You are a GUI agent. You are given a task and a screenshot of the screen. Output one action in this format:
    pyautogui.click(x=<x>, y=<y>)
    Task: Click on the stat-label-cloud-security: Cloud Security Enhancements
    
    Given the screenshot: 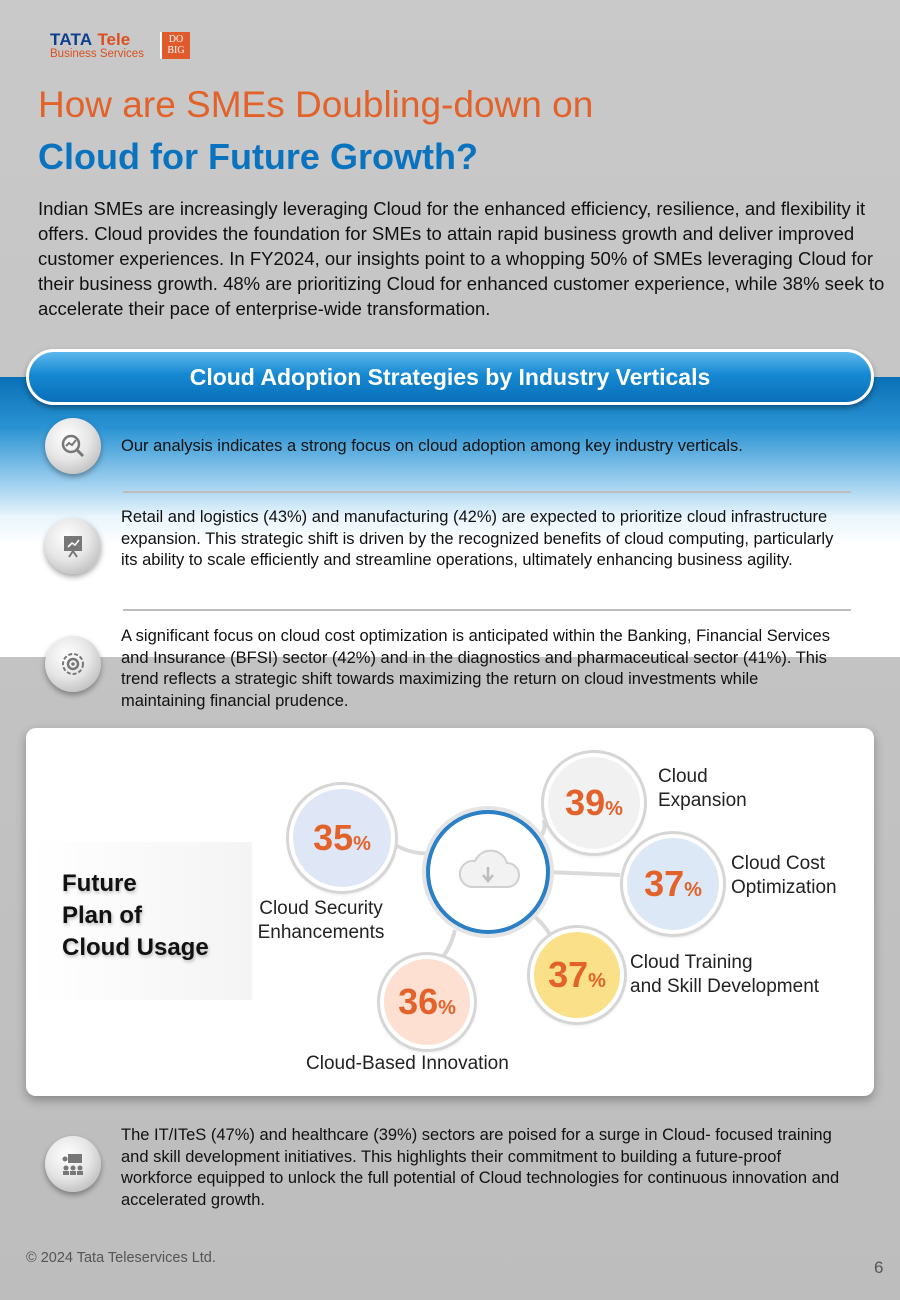 What is the action you would take?
    pyautogui.click(x=321, y=920)
    